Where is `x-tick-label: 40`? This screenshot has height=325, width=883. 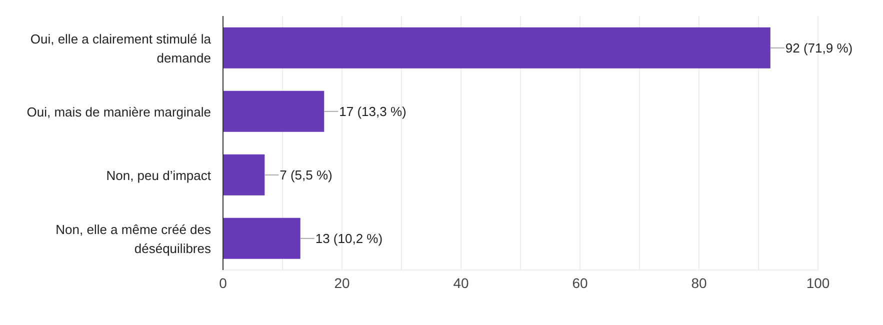
x-tick-label: 40 is located at coordinates (461, 282).